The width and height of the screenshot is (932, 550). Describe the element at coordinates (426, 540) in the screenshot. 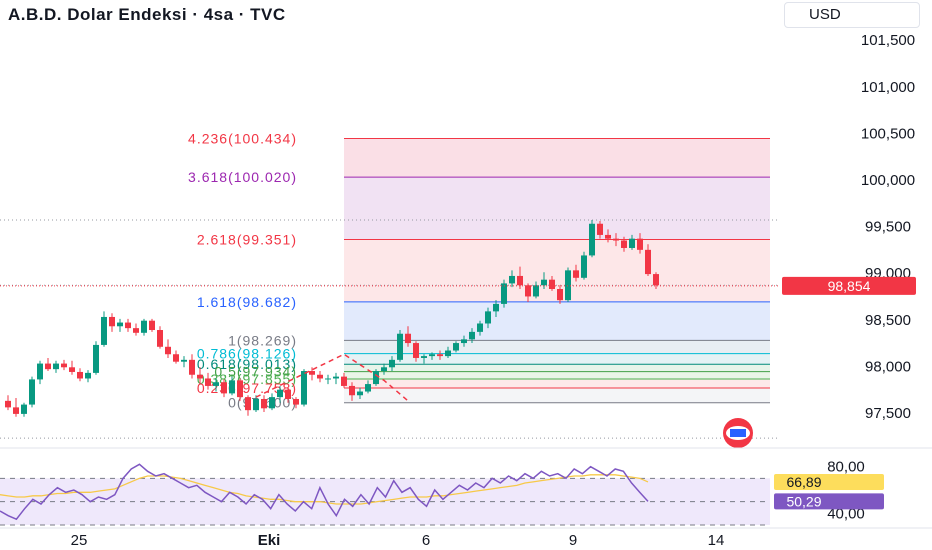

I see `x-tick-label: 6` at that location.